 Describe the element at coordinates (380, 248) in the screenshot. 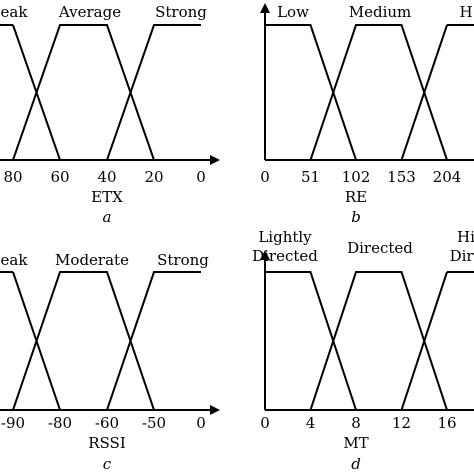

I see `legend-label: Directed` at that location.